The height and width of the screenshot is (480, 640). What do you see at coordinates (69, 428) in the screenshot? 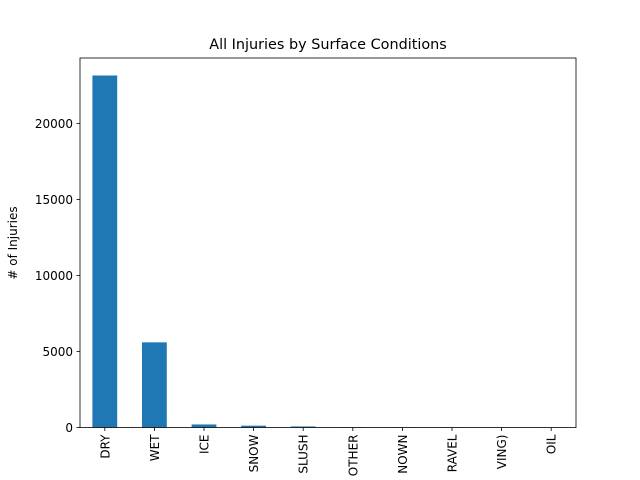
I see `y-tick-label-1: 0` at bounding box center [69, 428].